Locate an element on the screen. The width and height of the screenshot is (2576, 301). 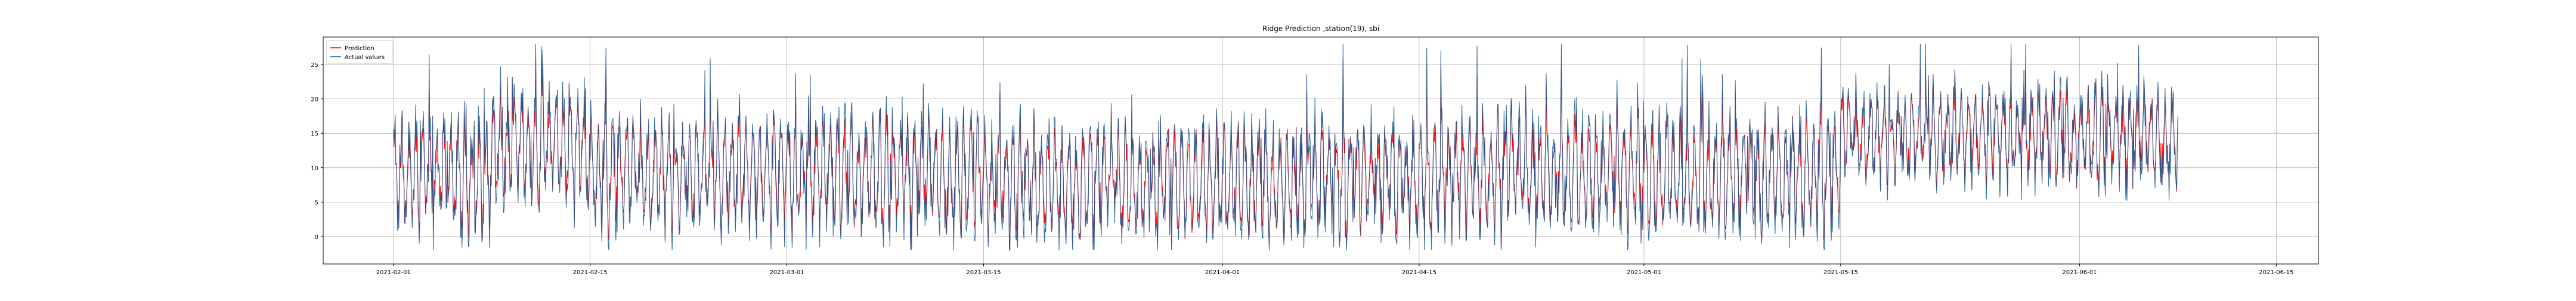
y-tick-label: 10 is located at coordinates (315, 168).